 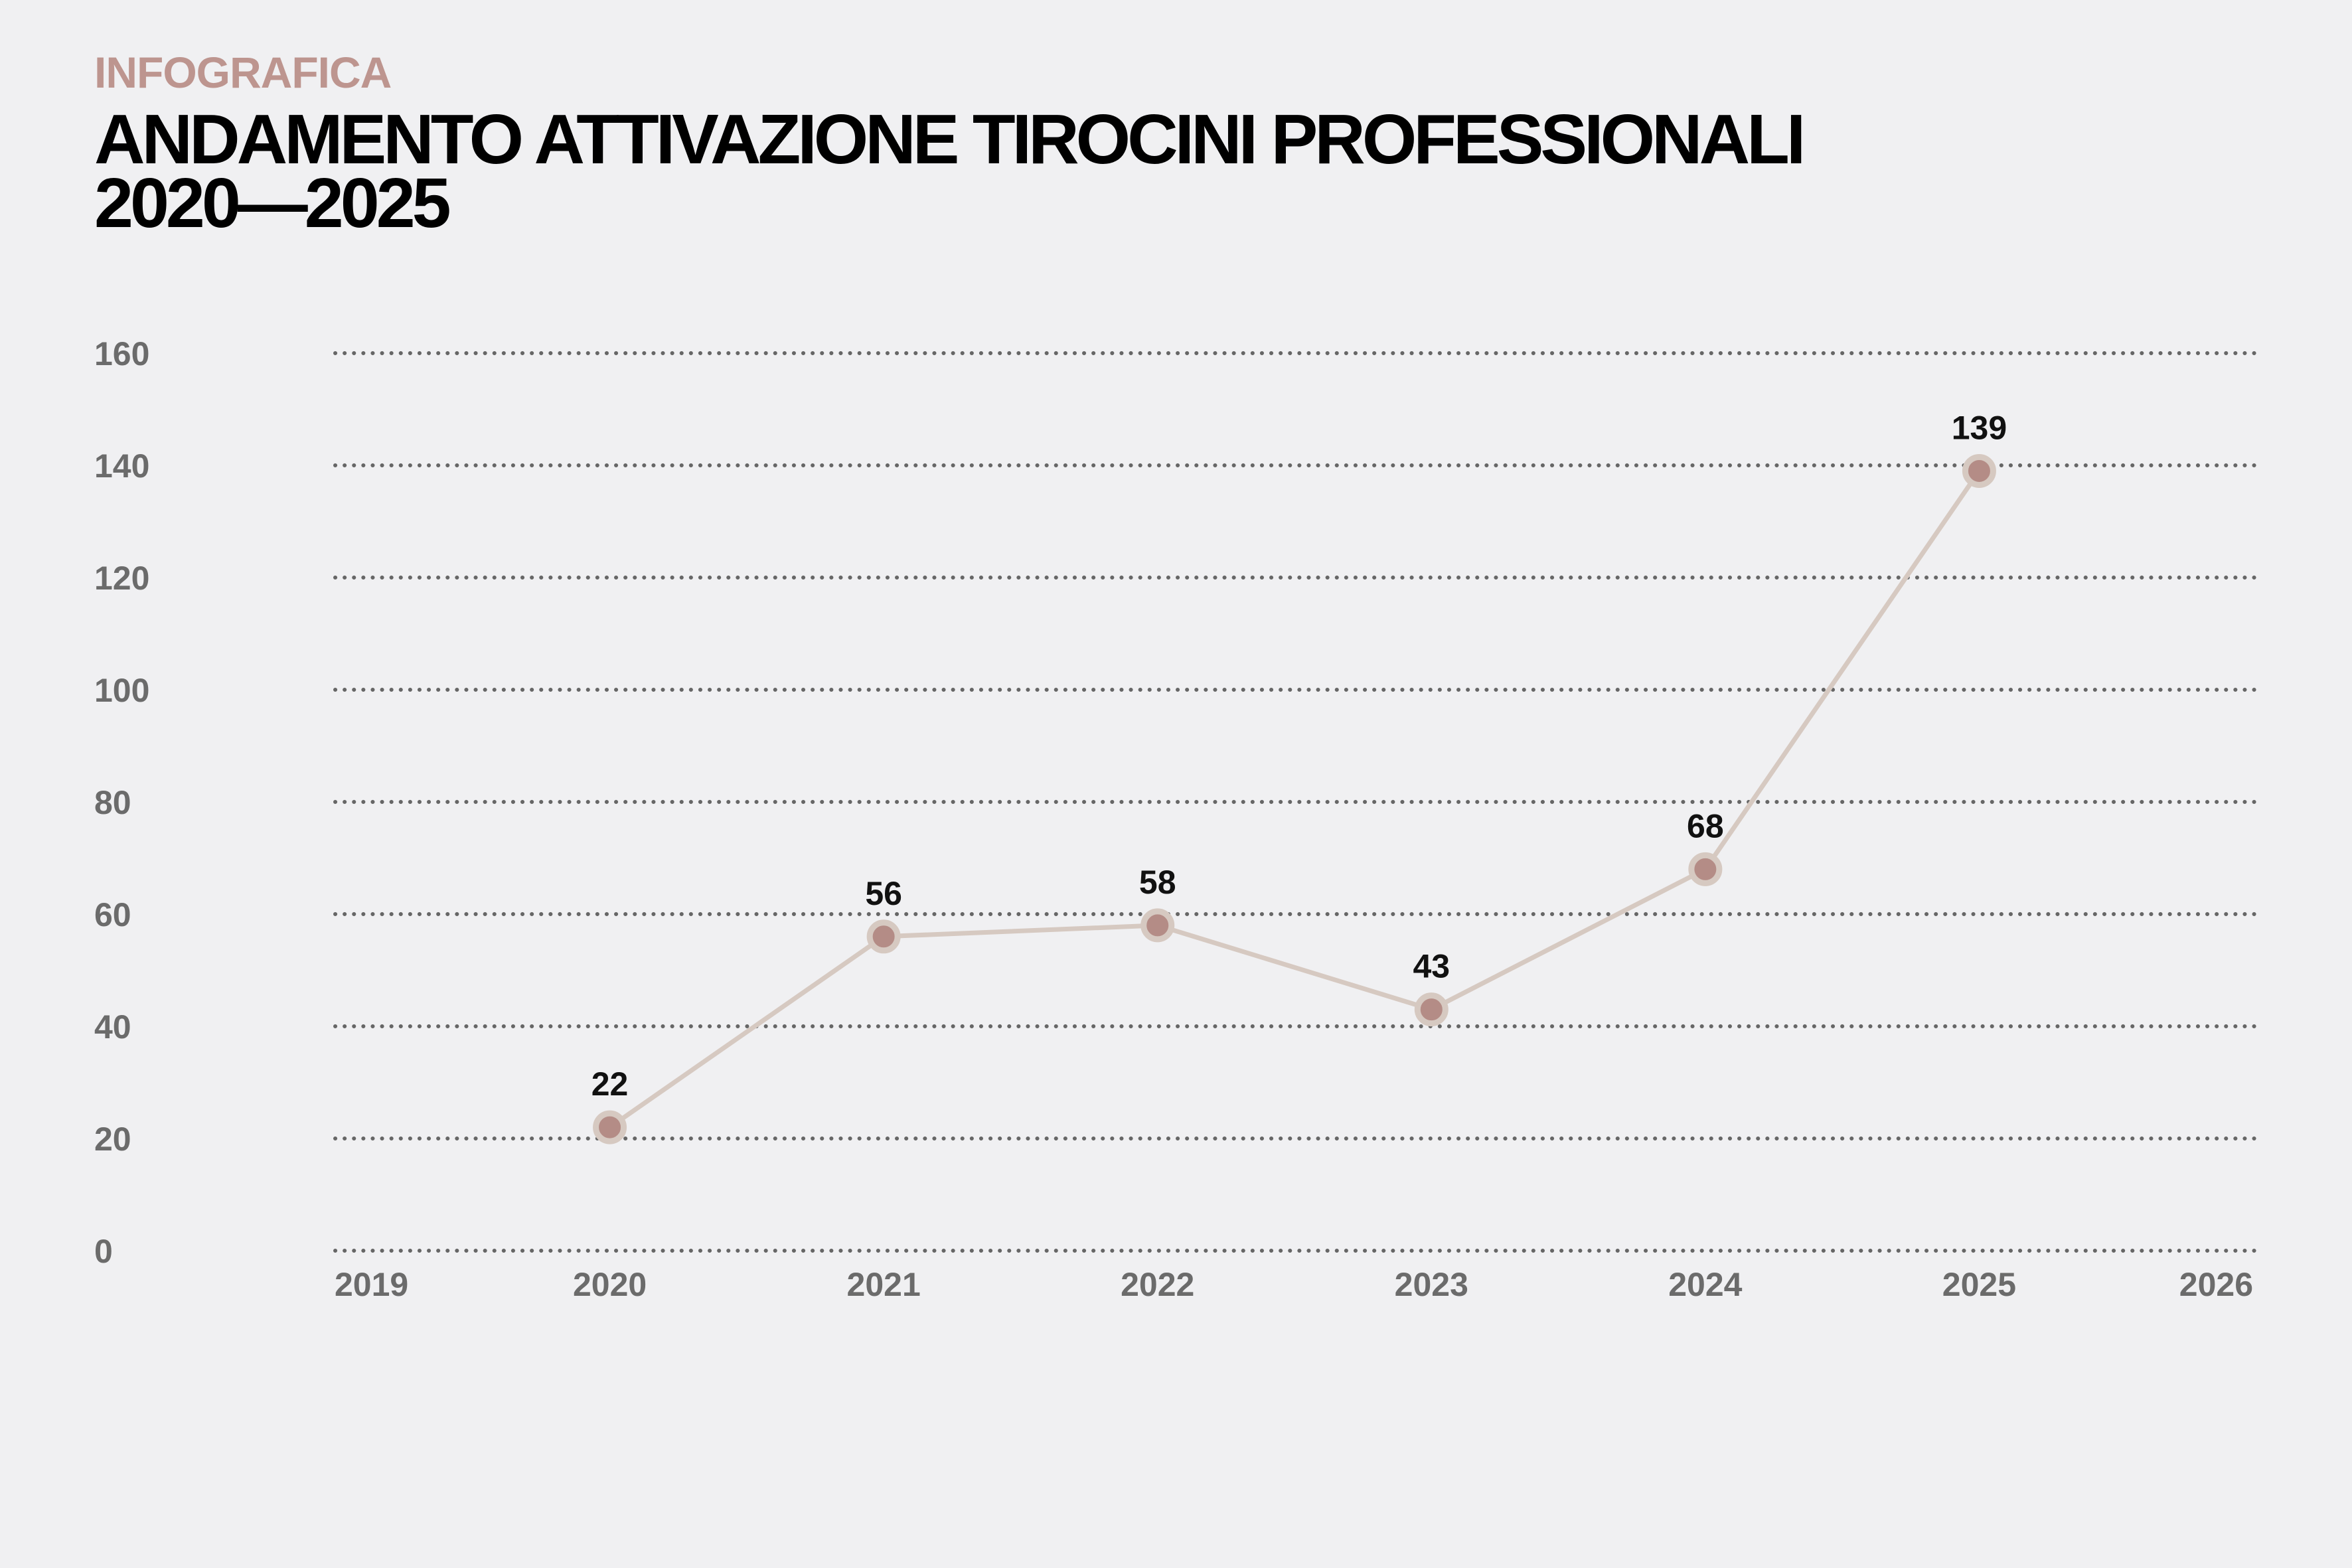 What do you see at coordinates (883, 893) in the screenshot?
I see `data-label-2021: 56` at bounding box center [883, 893].